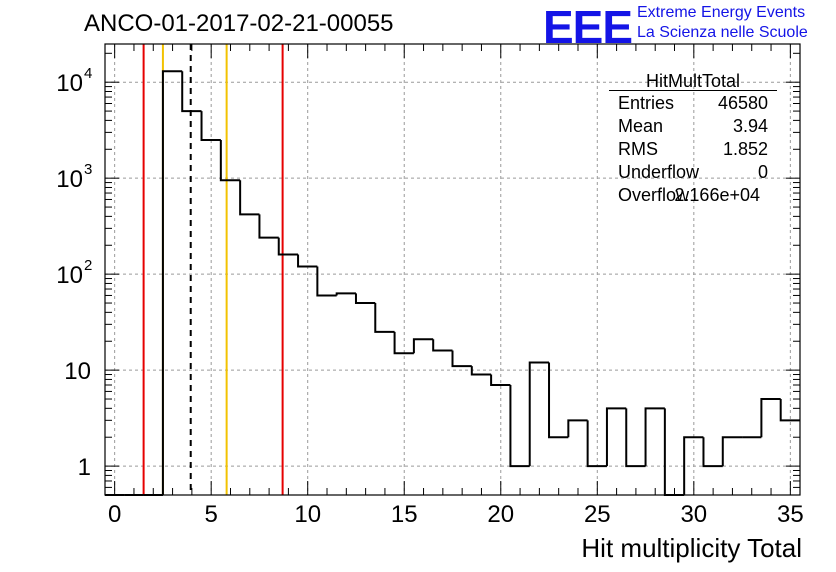 The height and width of the screenshot is (572, 836). What do you see at coordinates (750, 126) in the screenshot?
I see `stats-value: 3.94` at bounding box center [750, 126].